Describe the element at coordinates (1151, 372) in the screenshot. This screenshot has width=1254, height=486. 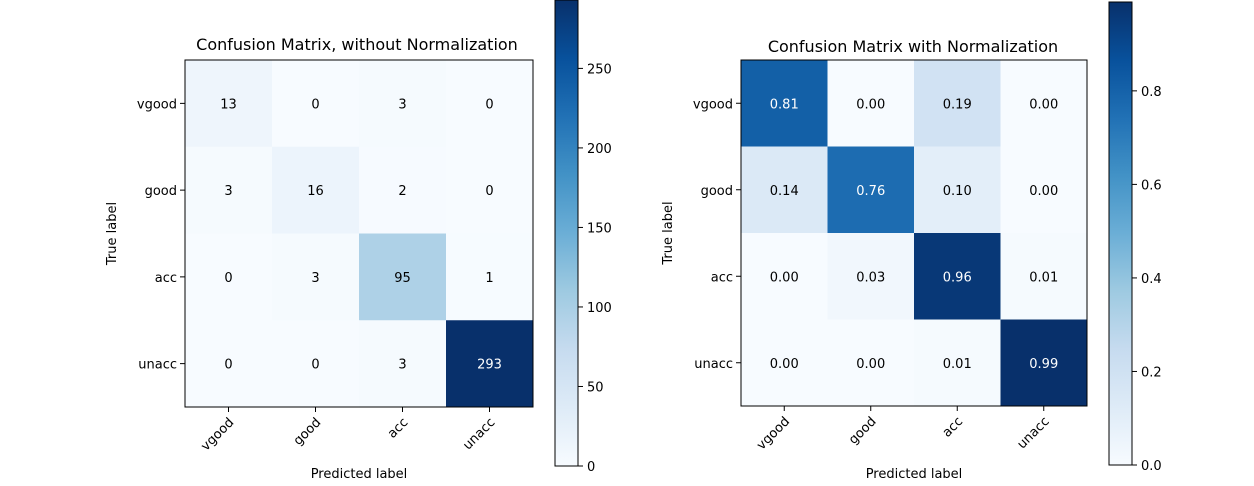
I see `colorbar-tick-label: 0.2` at that location.